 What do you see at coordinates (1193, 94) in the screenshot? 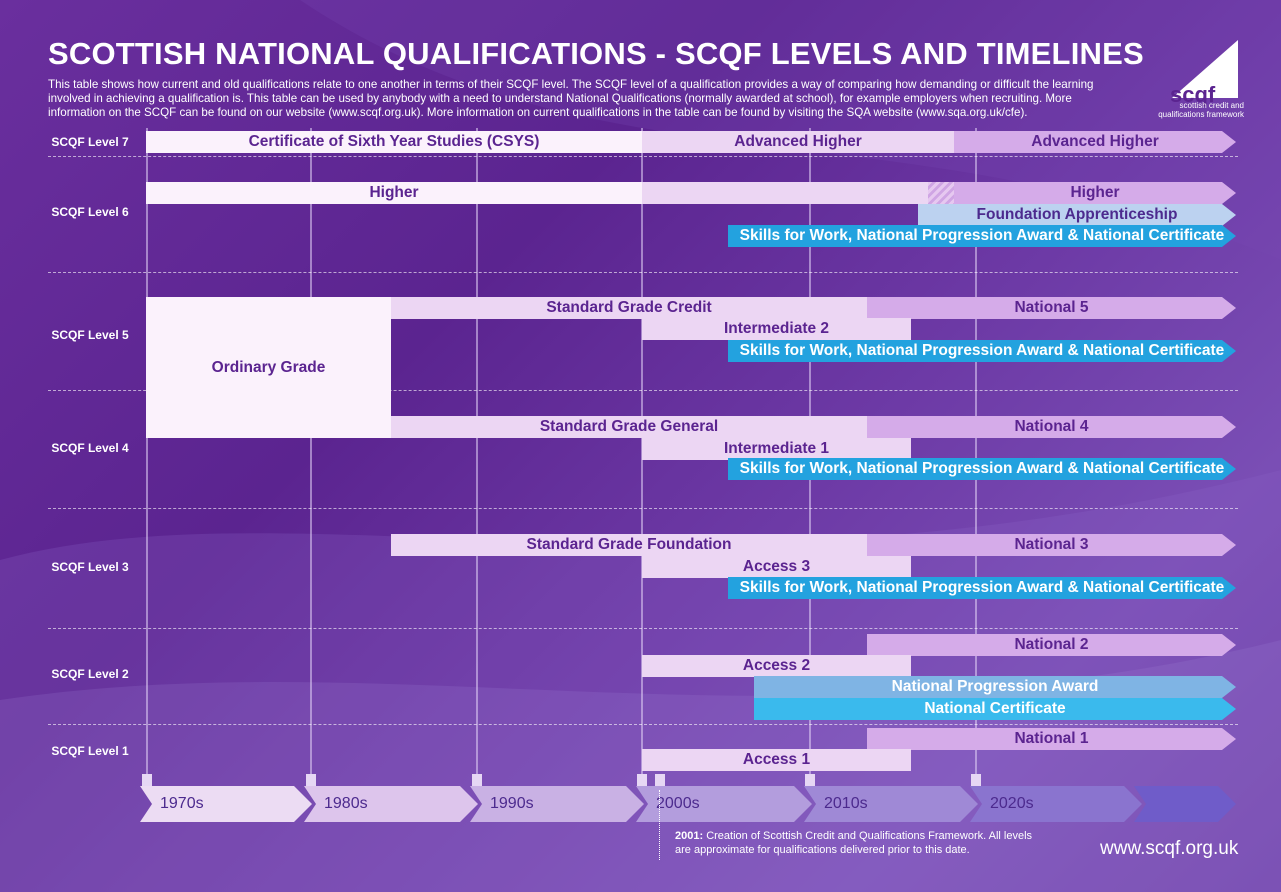
I see `logo-word: scqf` at bounding box center [1193, 94].